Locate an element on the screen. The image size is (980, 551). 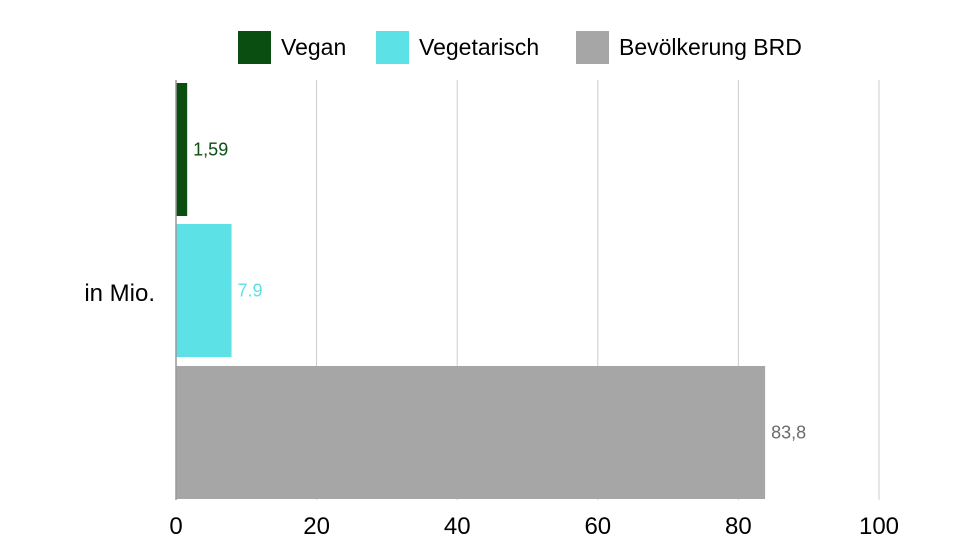
data-label: 1,59 is located at coordinates (210, 150).